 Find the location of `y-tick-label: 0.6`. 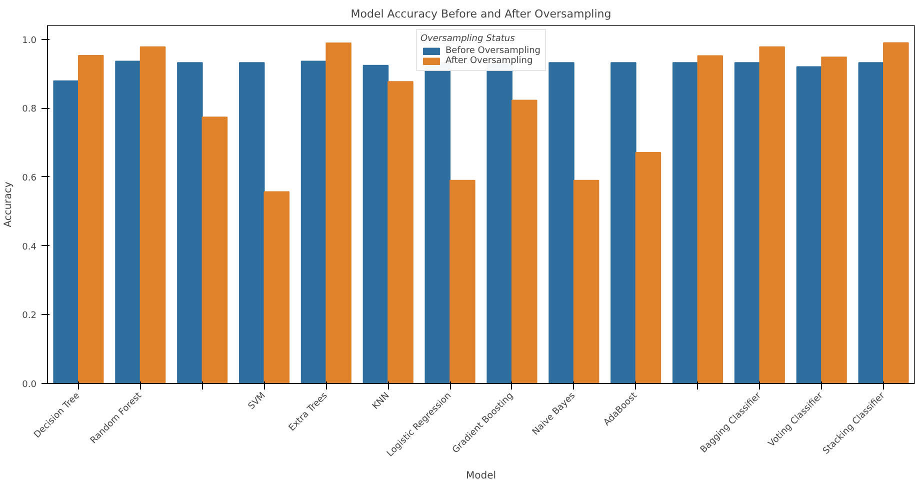

y-tick-label: 0.6 is located at coordinates (29, 178).